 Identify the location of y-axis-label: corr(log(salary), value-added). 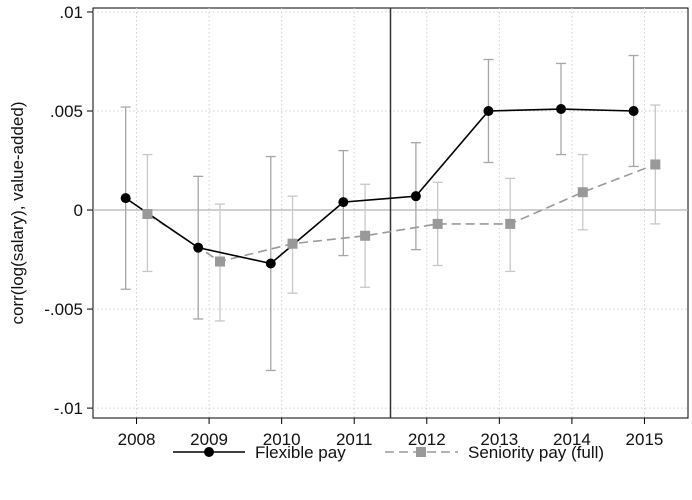
(17, 213).